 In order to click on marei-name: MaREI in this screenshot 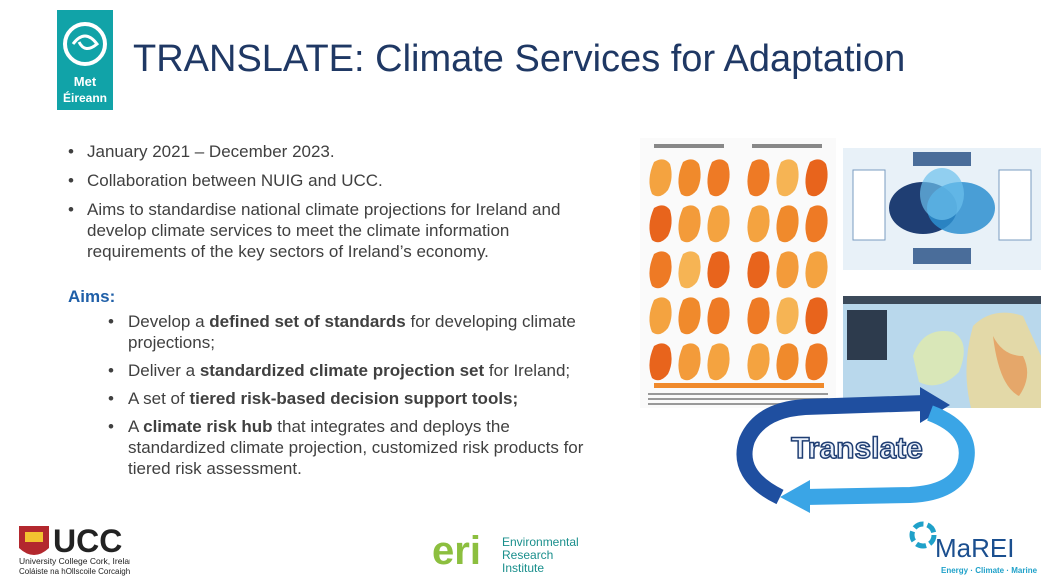, I will do `click(974, 548)`.